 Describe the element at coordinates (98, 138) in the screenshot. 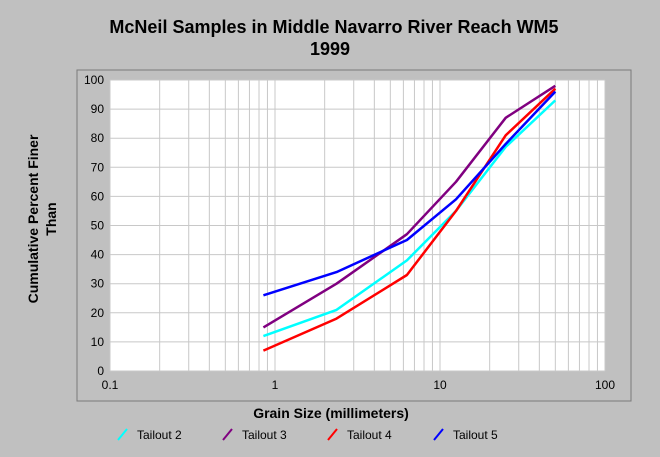

I see `y-tick-label: 80` at that location.